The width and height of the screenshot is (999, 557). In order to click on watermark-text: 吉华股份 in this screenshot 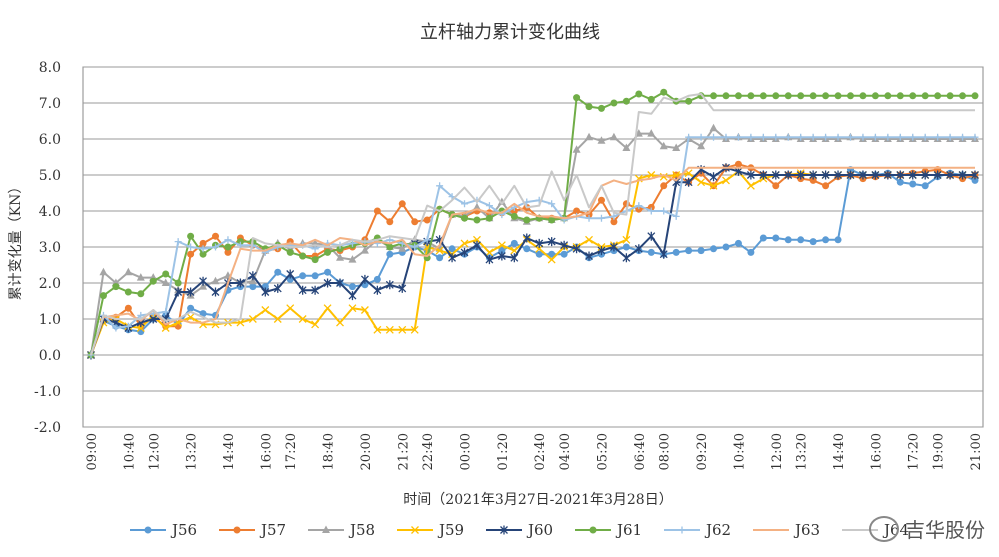, I will do `click(945, 530)`.